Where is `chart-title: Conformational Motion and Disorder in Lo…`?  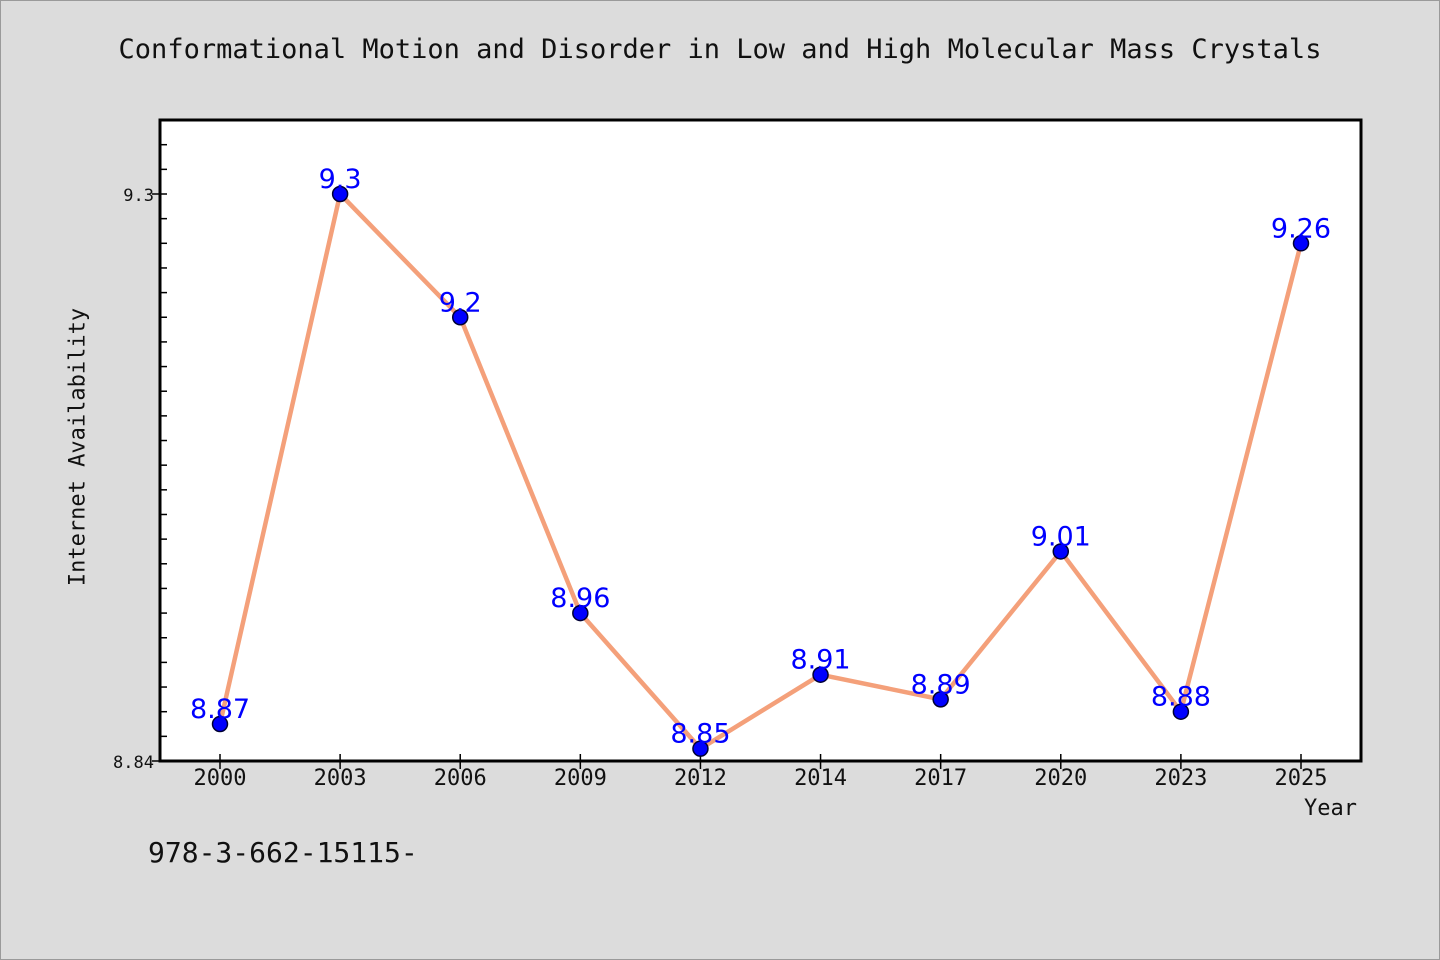
chart-title: Conformational Motion and Disorder in Lo… is located at coordinates (720, 49).